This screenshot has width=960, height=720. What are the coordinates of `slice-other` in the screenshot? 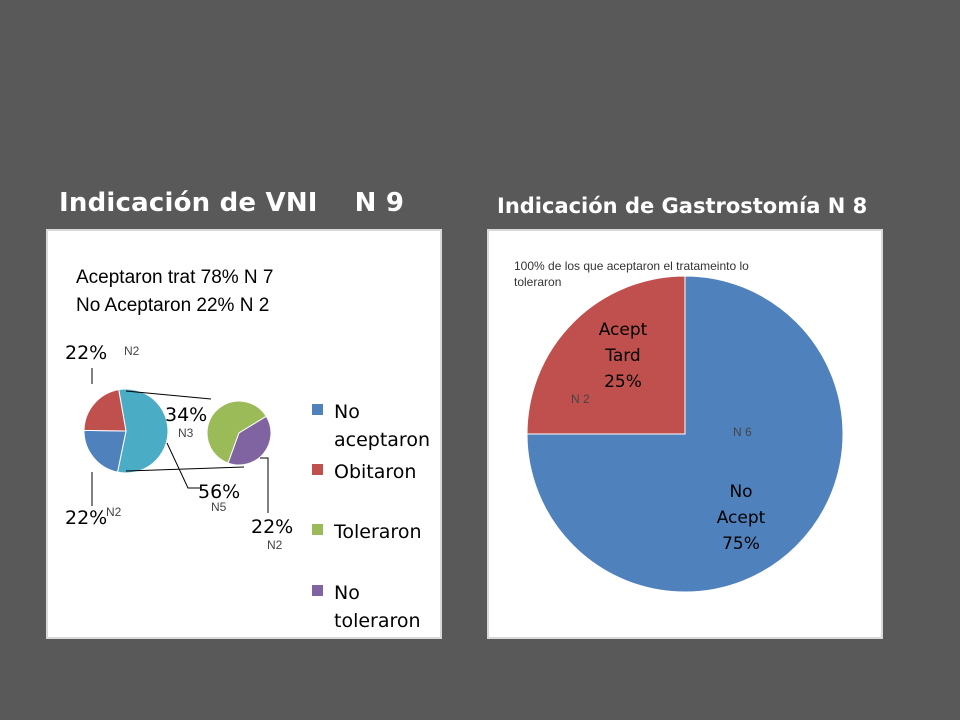 It's located at (142, 431).